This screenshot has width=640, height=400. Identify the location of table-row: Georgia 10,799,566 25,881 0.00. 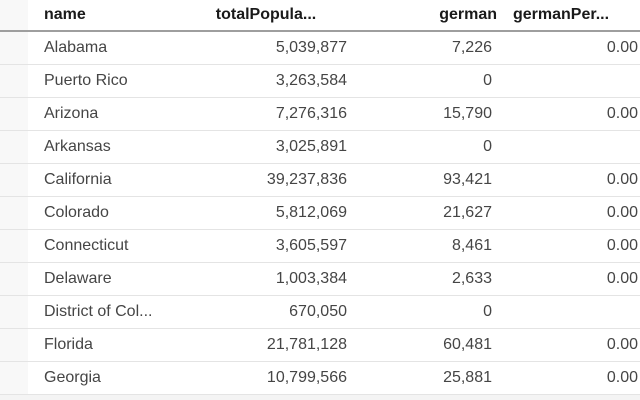
(320, 378).